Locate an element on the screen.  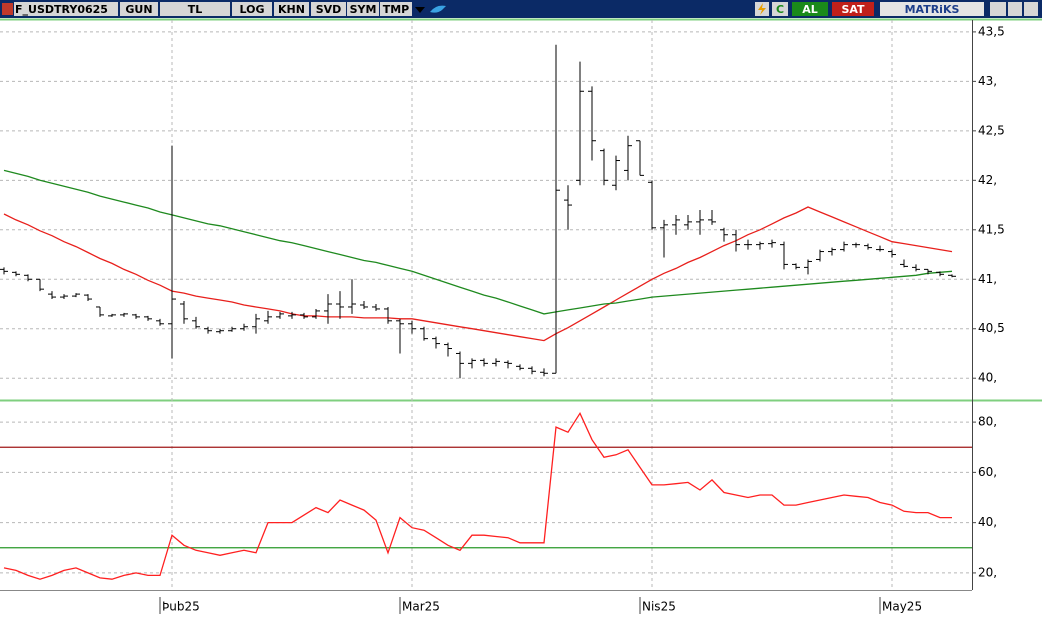
symbol-icon is located at coordinates (7, 9).